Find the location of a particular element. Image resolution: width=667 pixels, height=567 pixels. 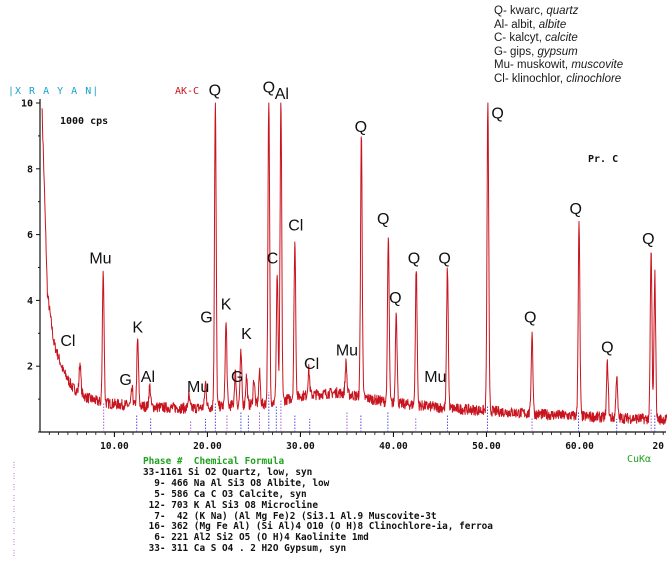

x-tick-label: 30.00 is located at coordinates (300, 446).